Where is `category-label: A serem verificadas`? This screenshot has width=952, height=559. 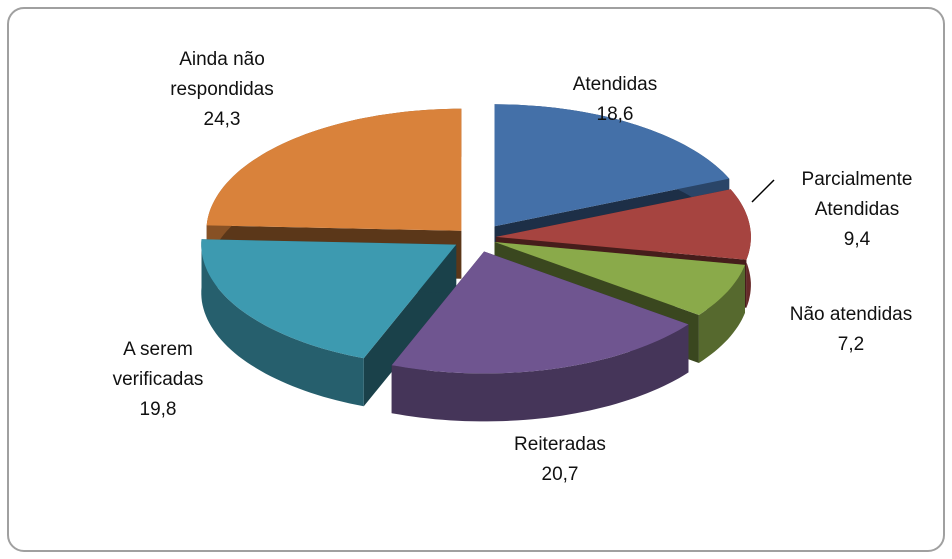
category-label: A serem verificadas is located at coordinates (158, 364).